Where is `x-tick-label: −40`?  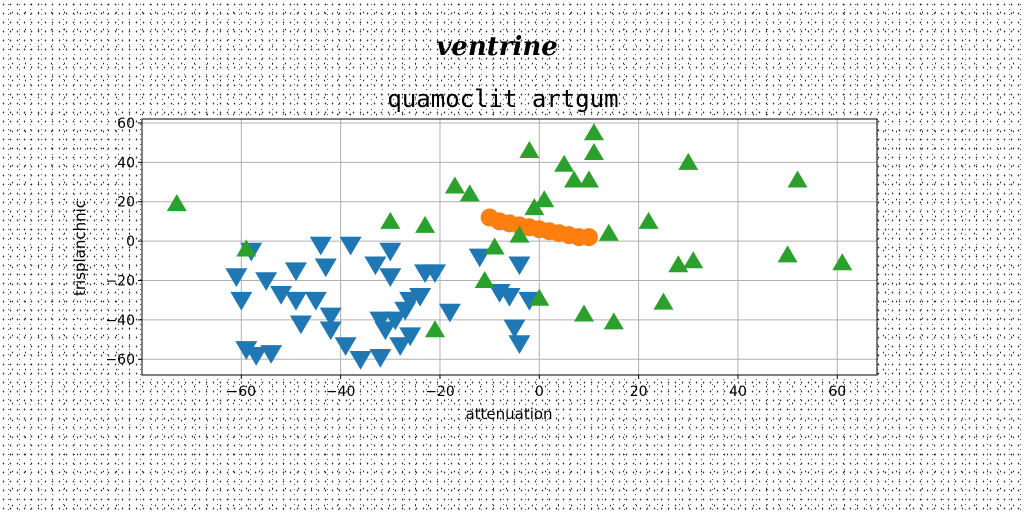
x-tick-label: −40 is located at coordinates (341, 392).